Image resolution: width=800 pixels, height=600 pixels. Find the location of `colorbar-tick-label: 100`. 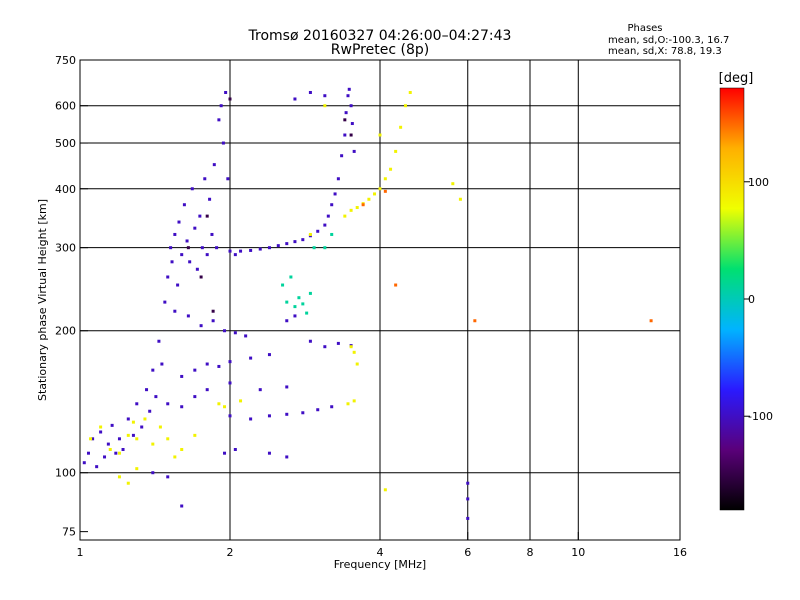

colorbar-tick-label: 100 is located at coordinates (758, 182).